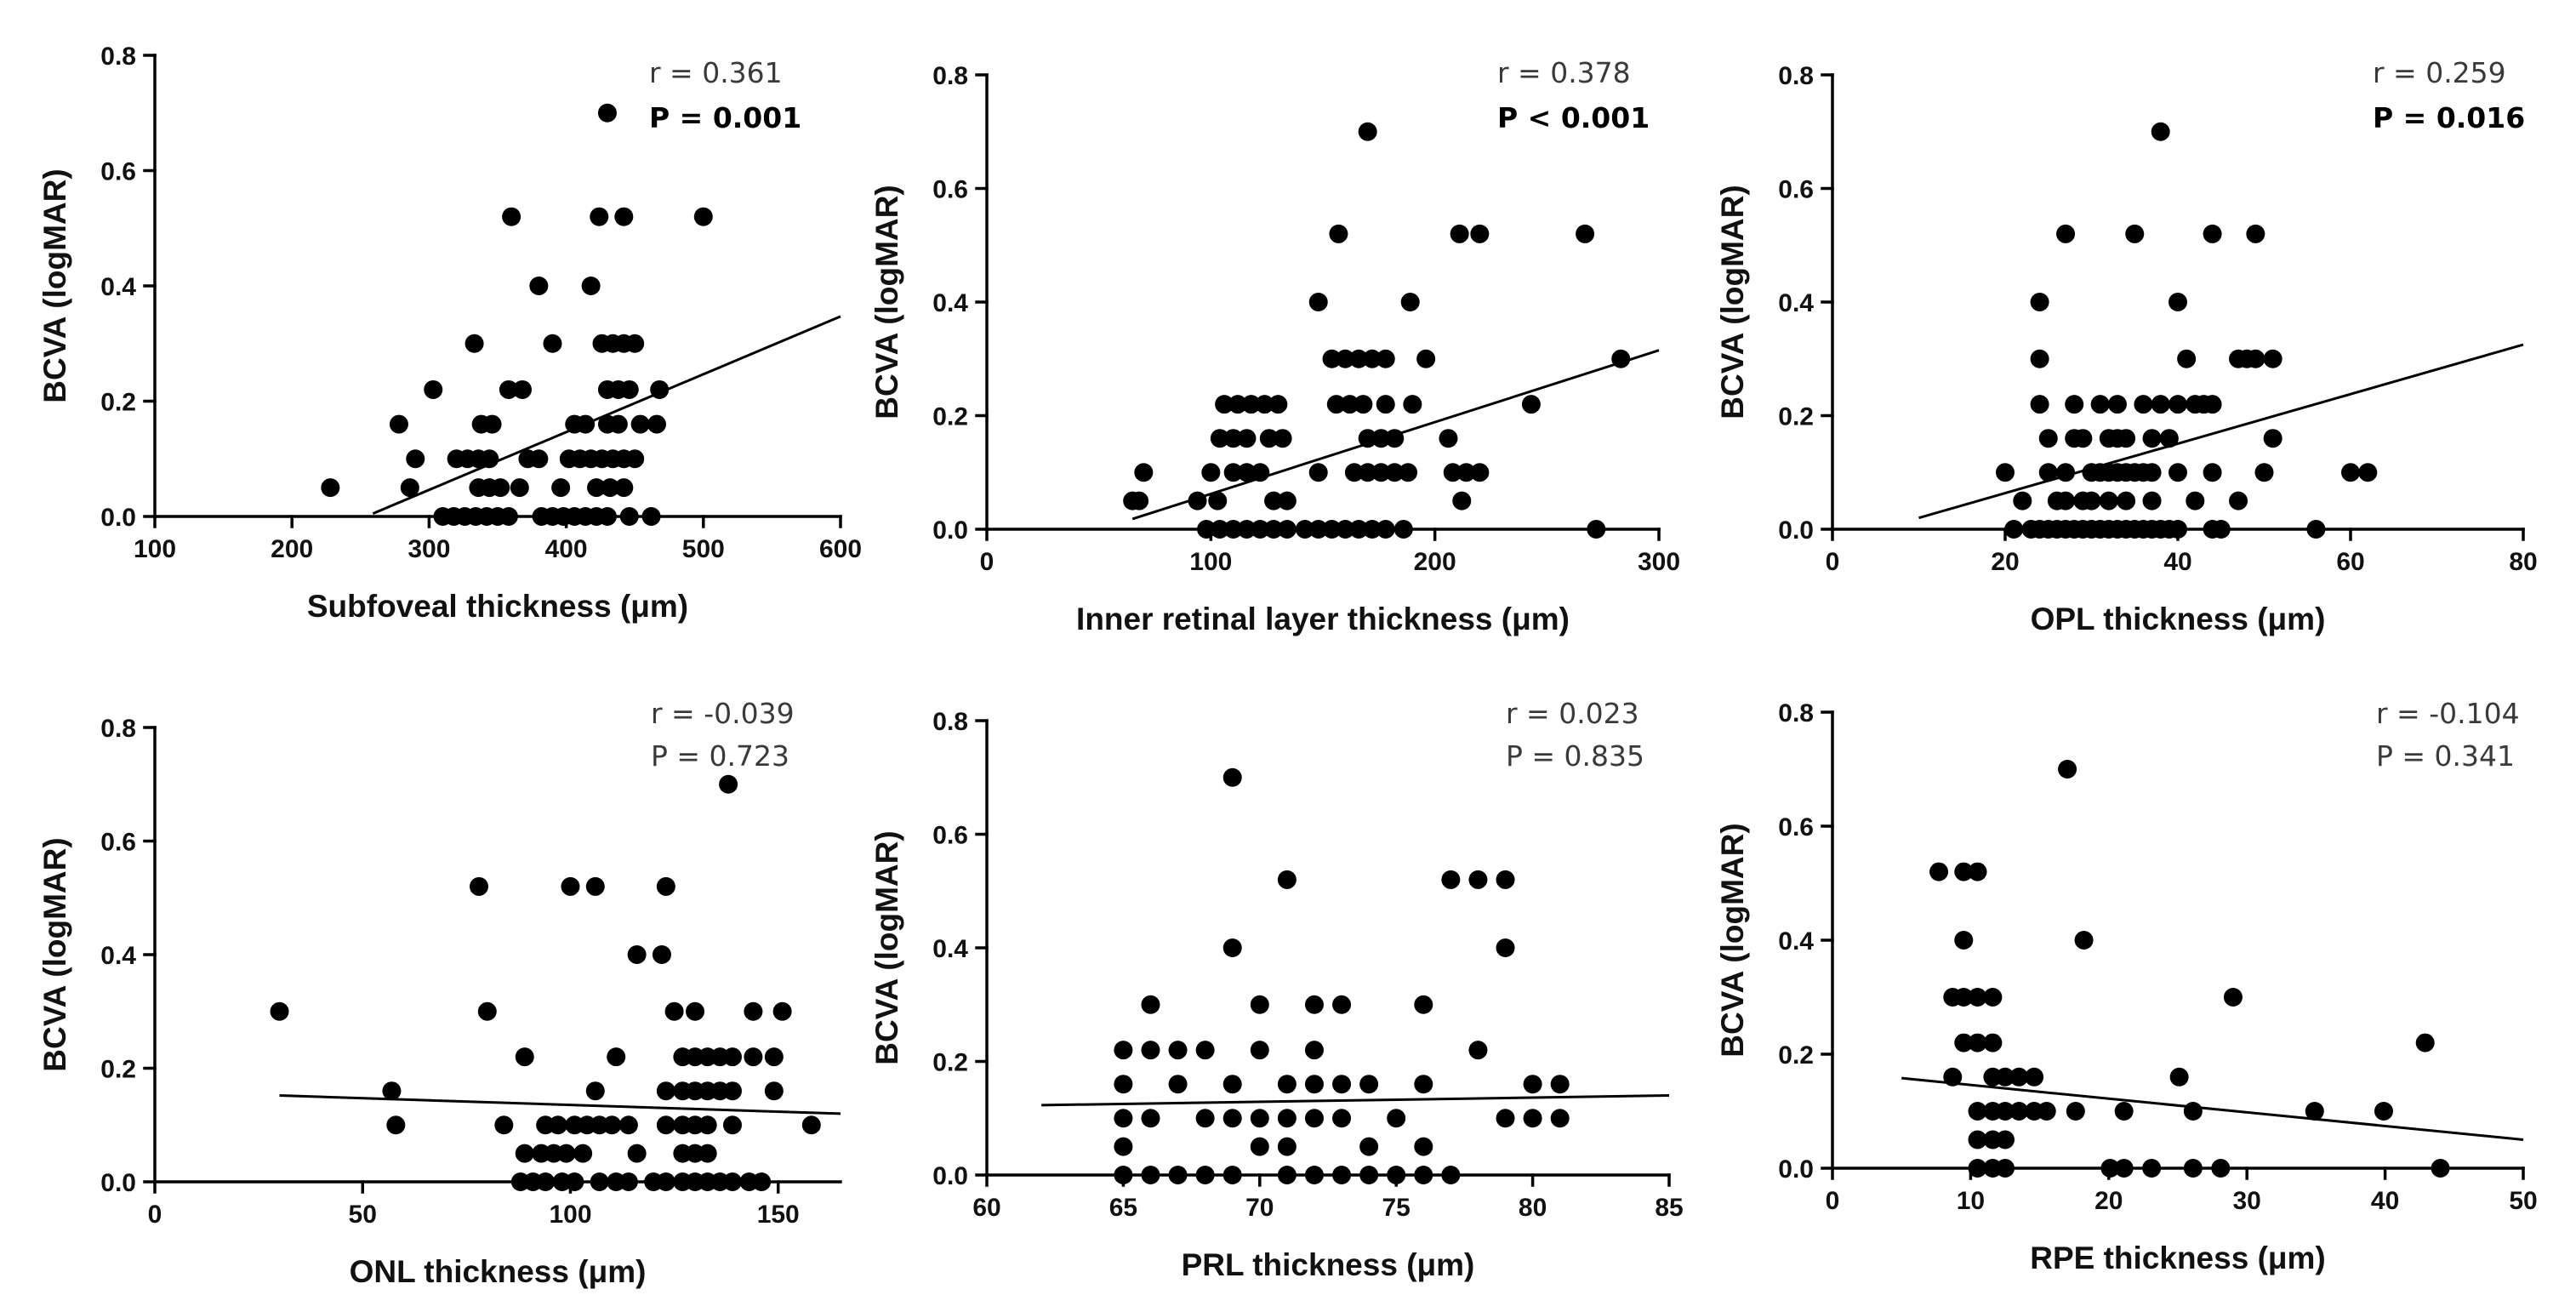 The height and width of the screenshot is (1312, 2576). I want to click on x-axis-title: PRL thickness (μm), so click(1328, 1264).